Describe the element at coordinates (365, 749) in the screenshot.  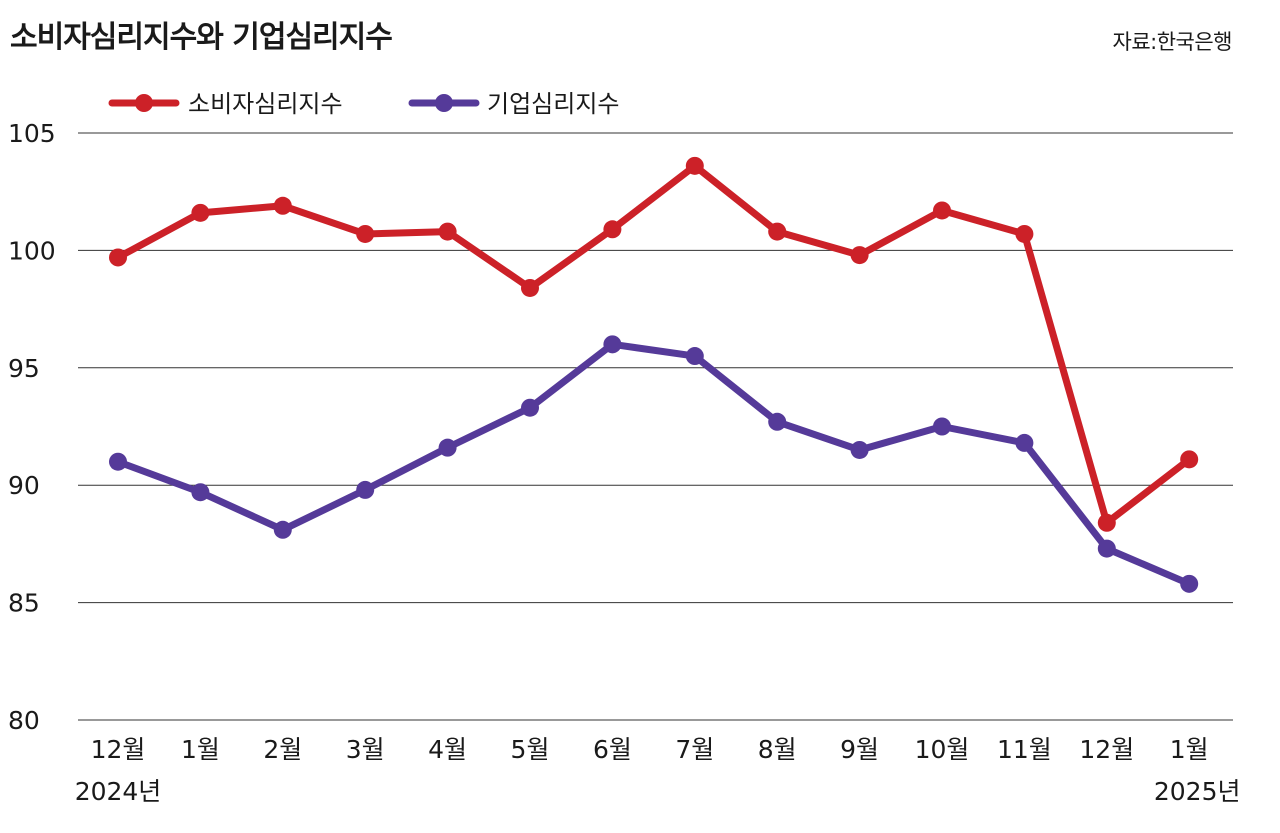
I see `x-tick-label: 3월` at that location.